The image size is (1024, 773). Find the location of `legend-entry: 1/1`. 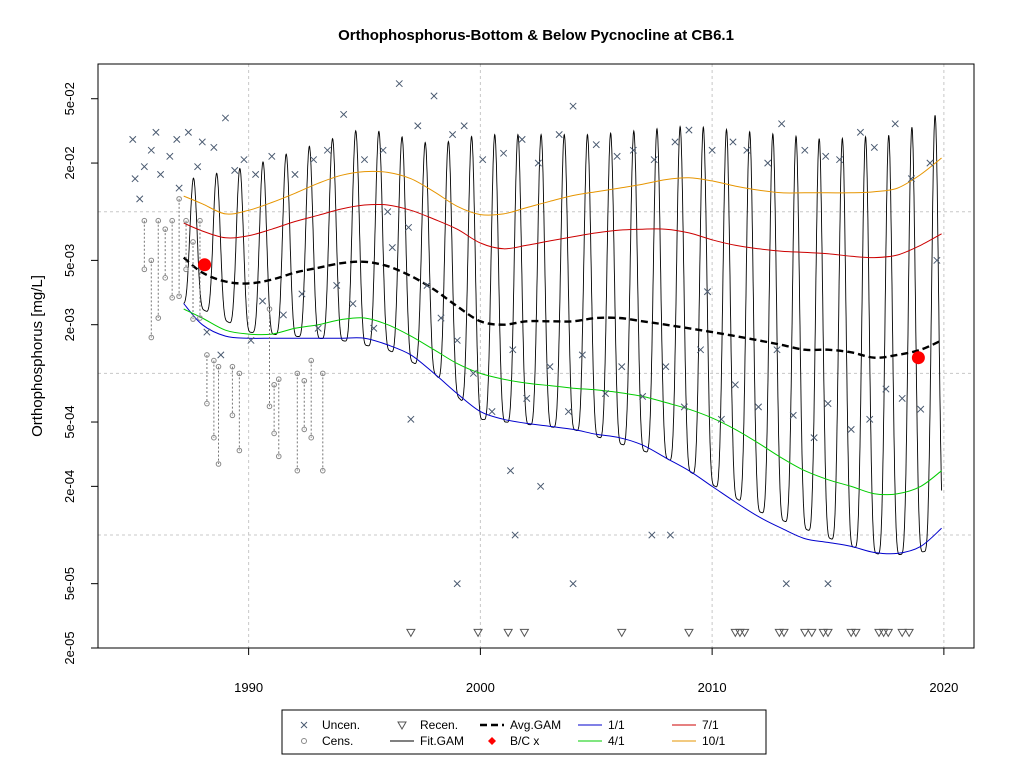

legend-entry: 1/1 is located at coordinates (601, 725).